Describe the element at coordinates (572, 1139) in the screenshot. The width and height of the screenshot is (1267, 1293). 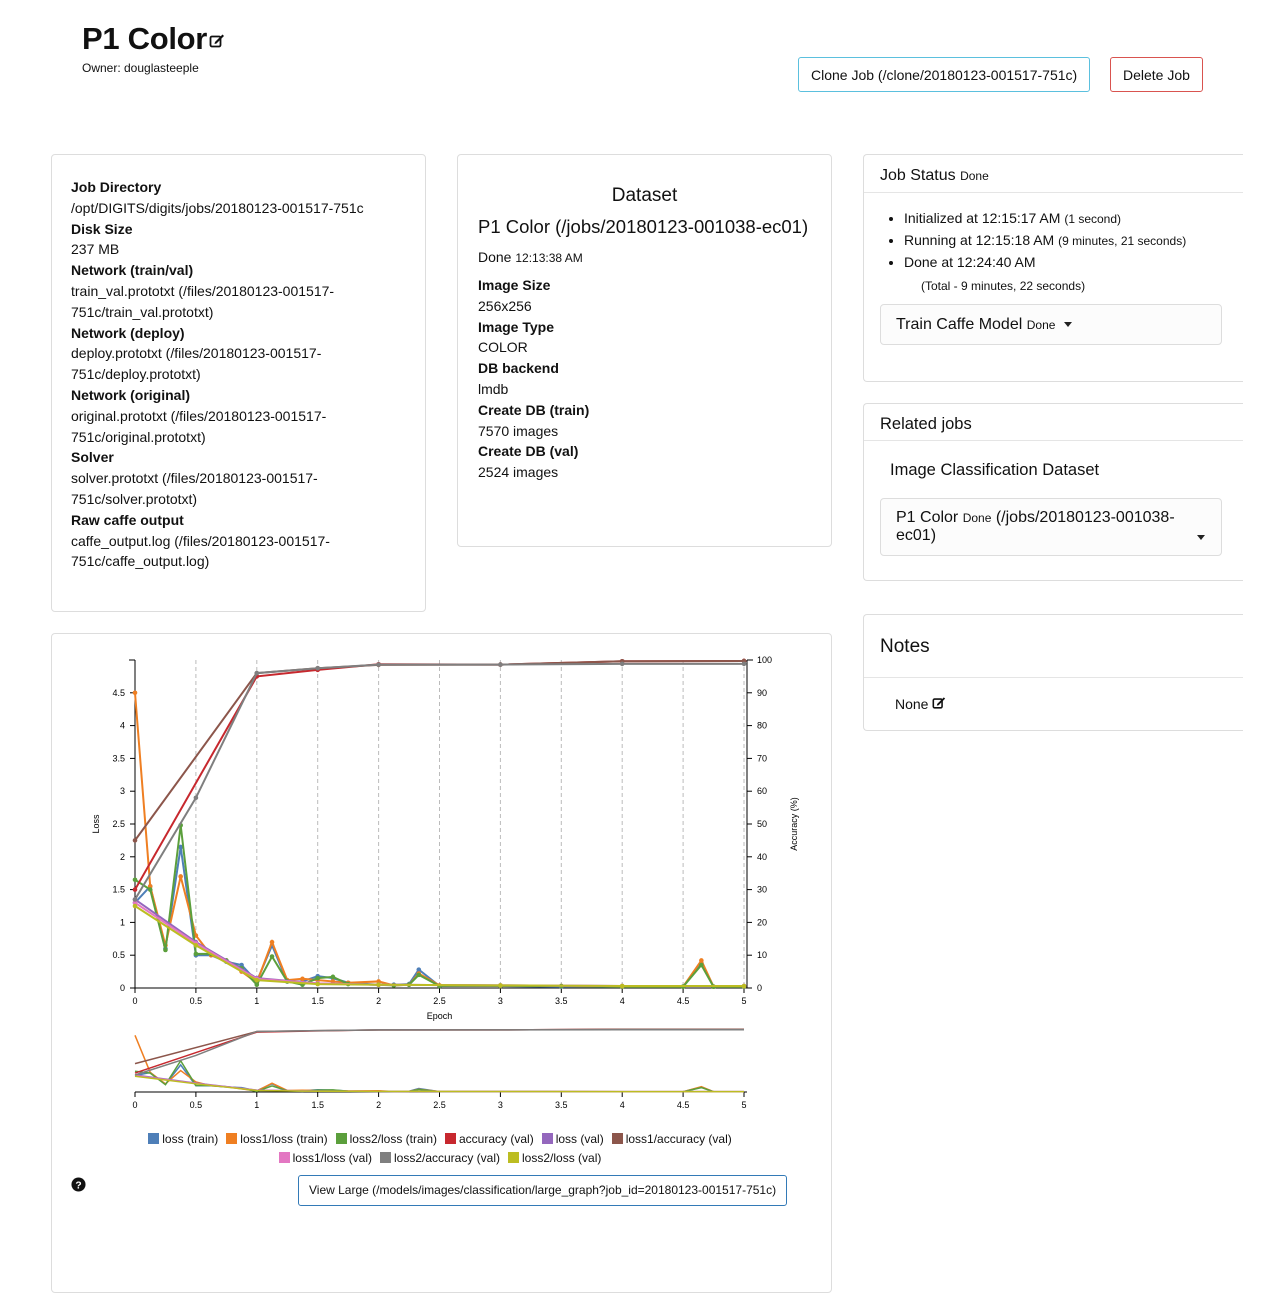
I see `legend-item: loss (val)` at that location.